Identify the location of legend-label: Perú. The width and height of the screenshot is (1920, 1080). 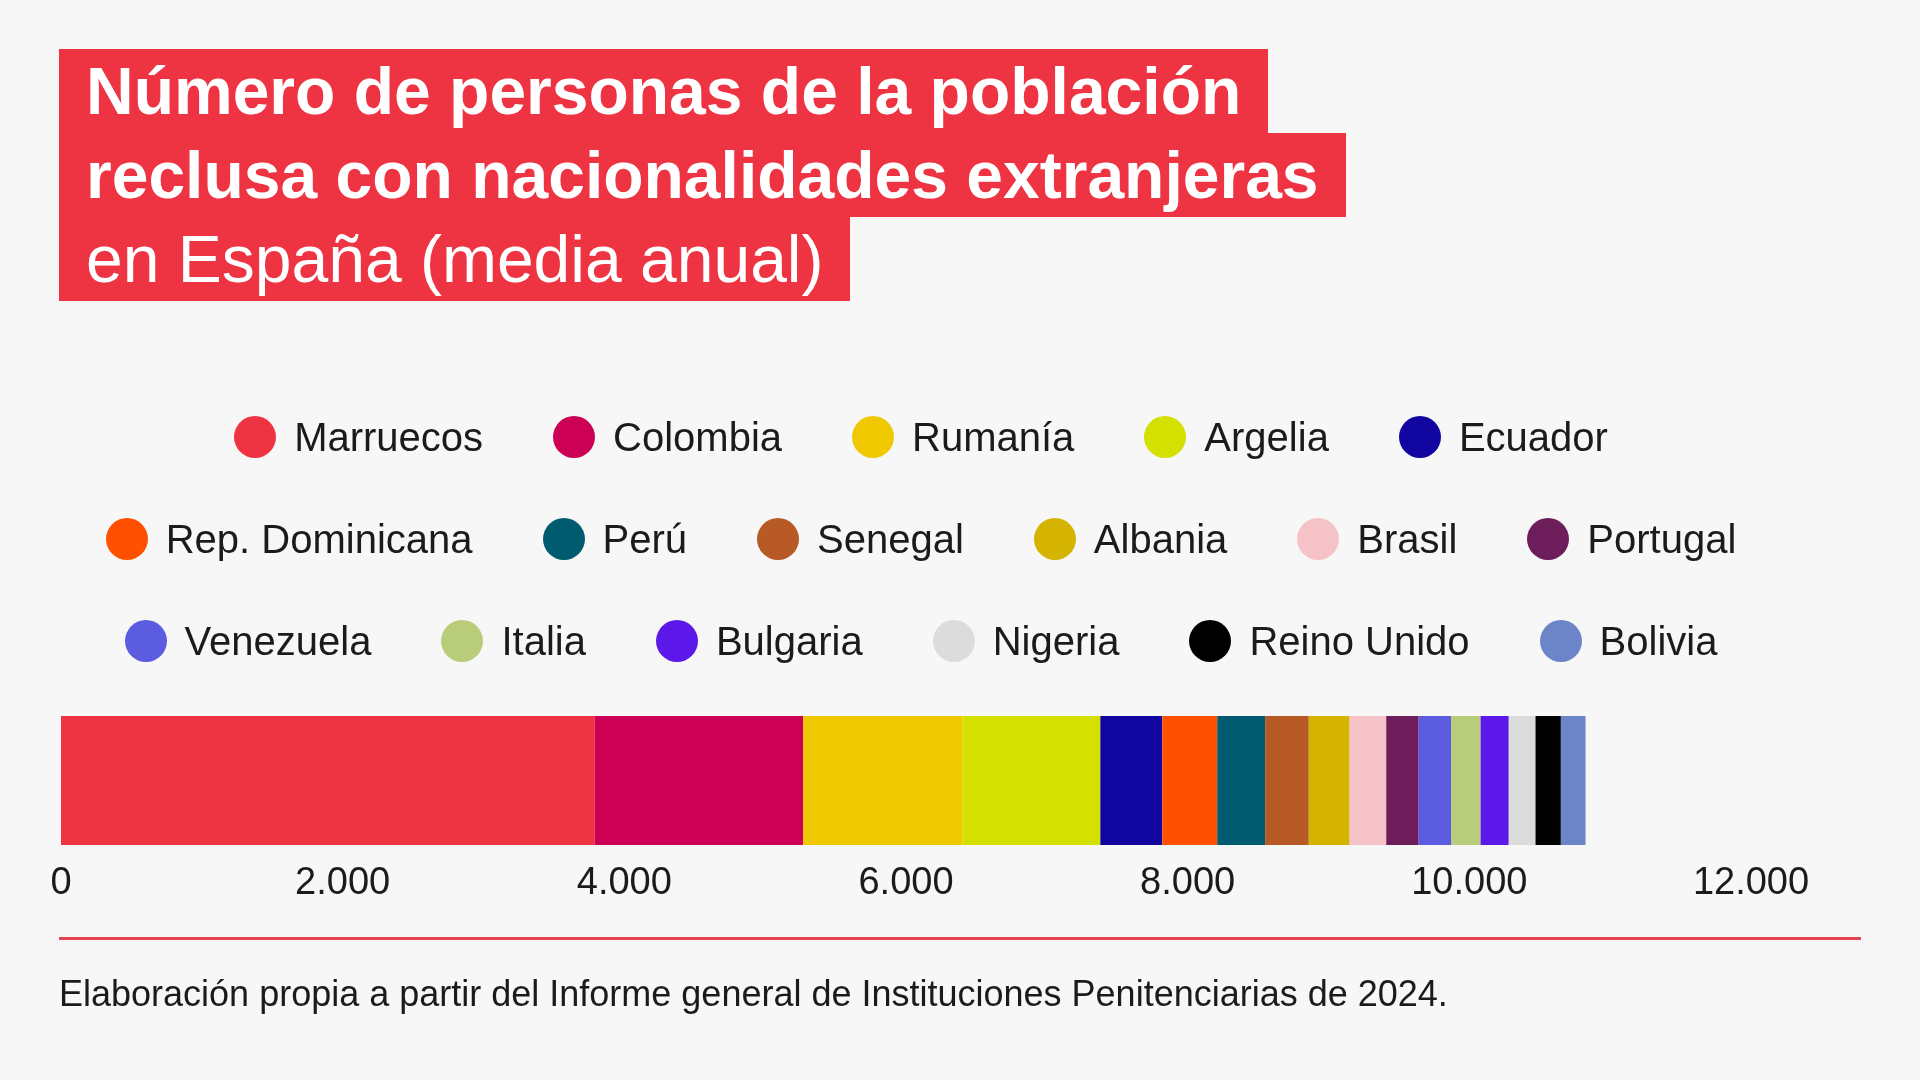
(645, 539).